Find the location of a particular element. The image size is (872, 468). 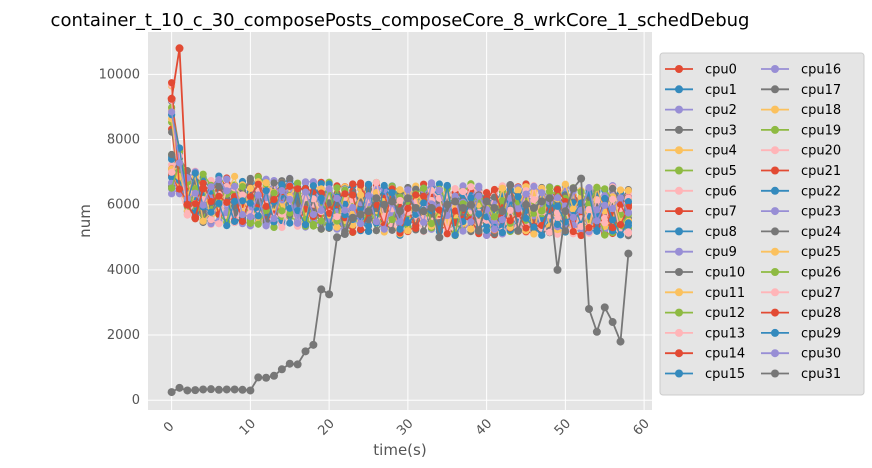

legend-item-cpu27: cpu27 is located at coordinates (801, 293).